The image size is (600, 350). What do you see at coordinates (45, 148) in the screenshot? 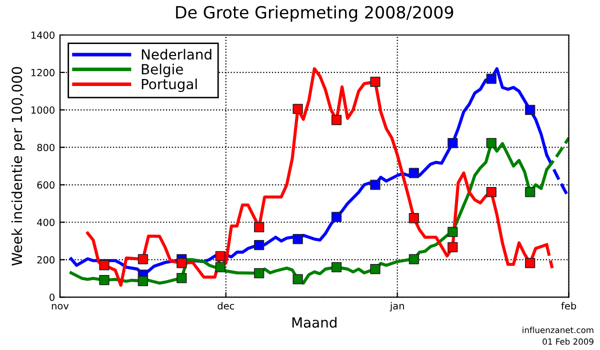
I see `y-tick-label: 800` at bounding box center [45, 148].